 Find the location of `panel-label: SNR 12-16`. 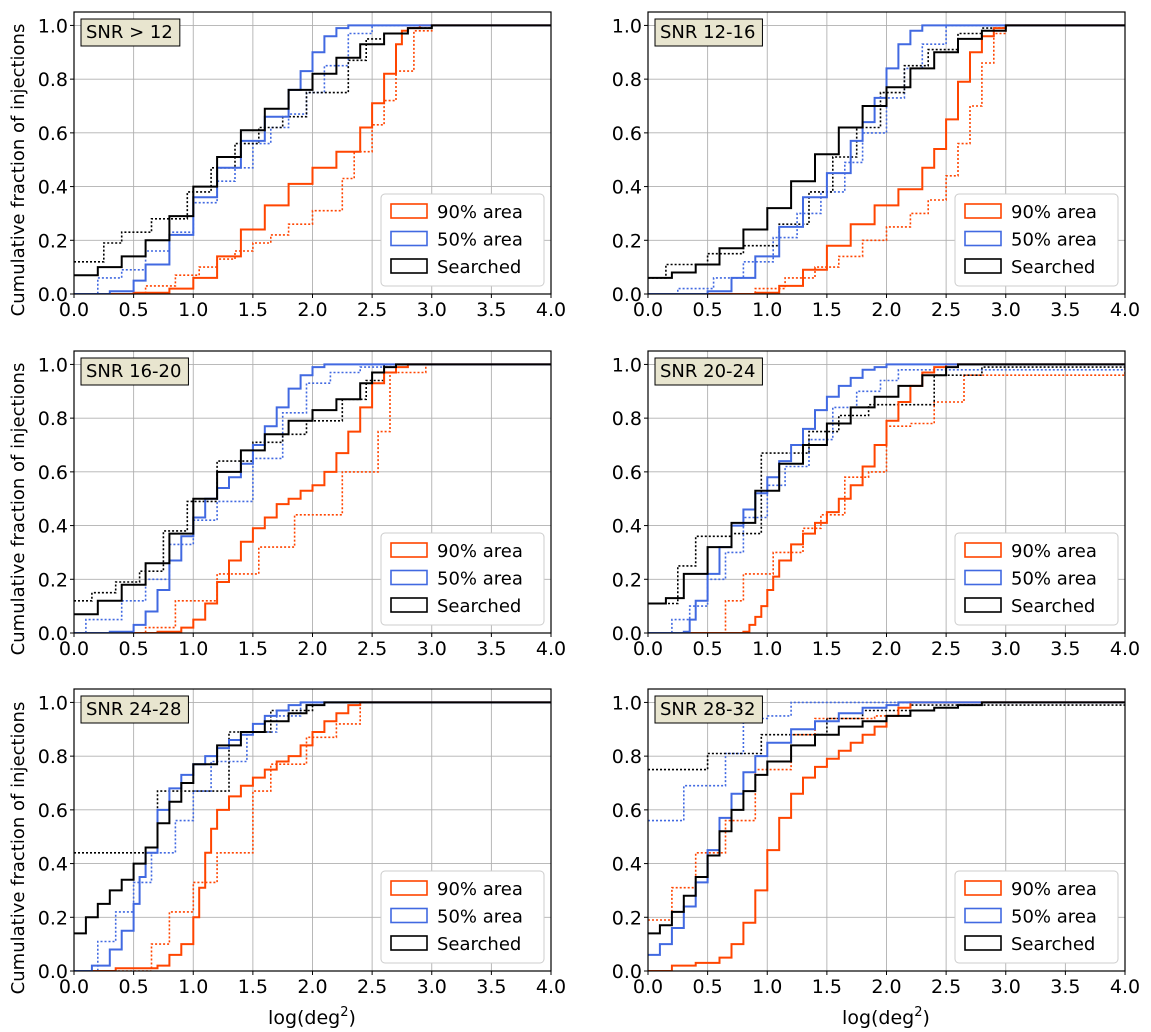

panel-label: SNR 12-16 is located at coordinates (708, 32).